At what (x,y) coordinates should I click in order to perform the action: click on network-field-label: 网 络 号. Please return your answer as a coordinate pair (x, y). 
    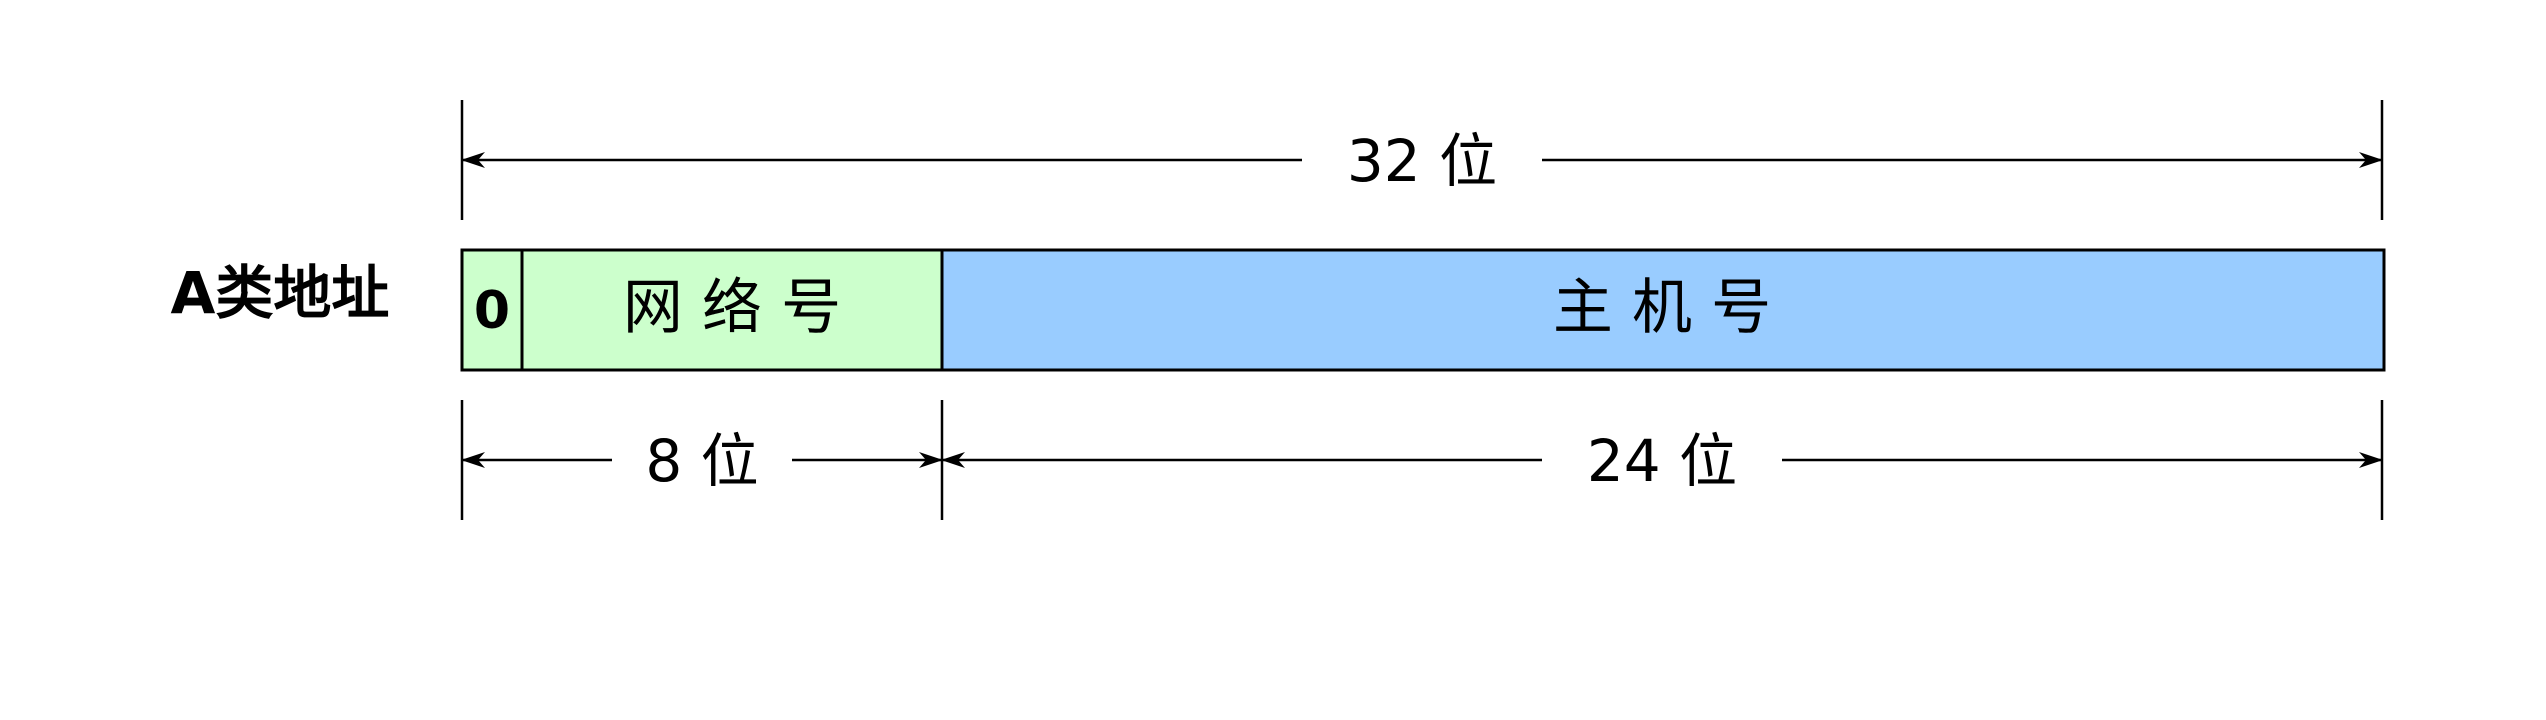
    Looking at the image, I should click on (732, 308).